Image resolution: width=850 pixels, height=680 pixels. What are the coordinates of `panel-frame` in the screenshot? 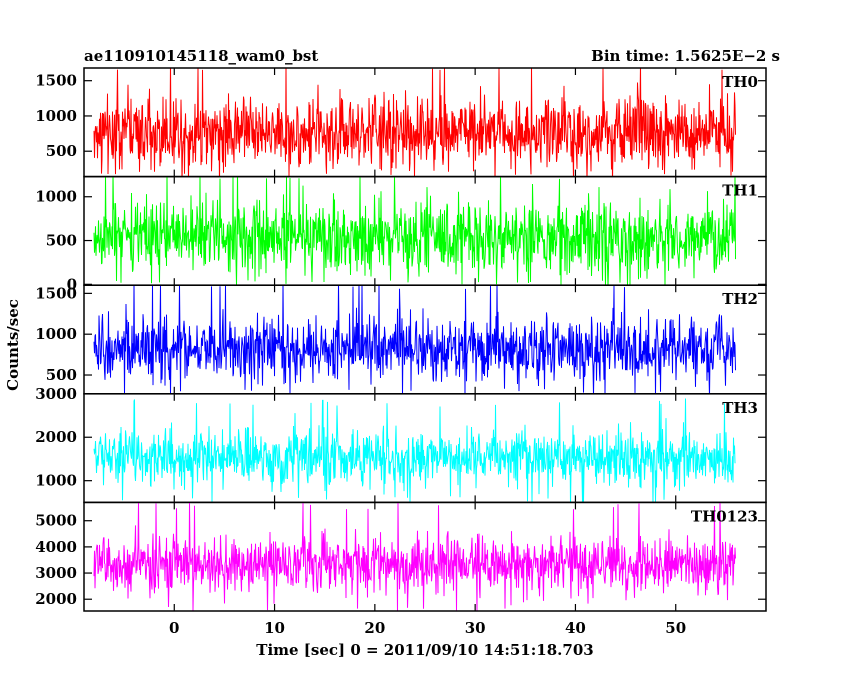 It's located at (425, 556).